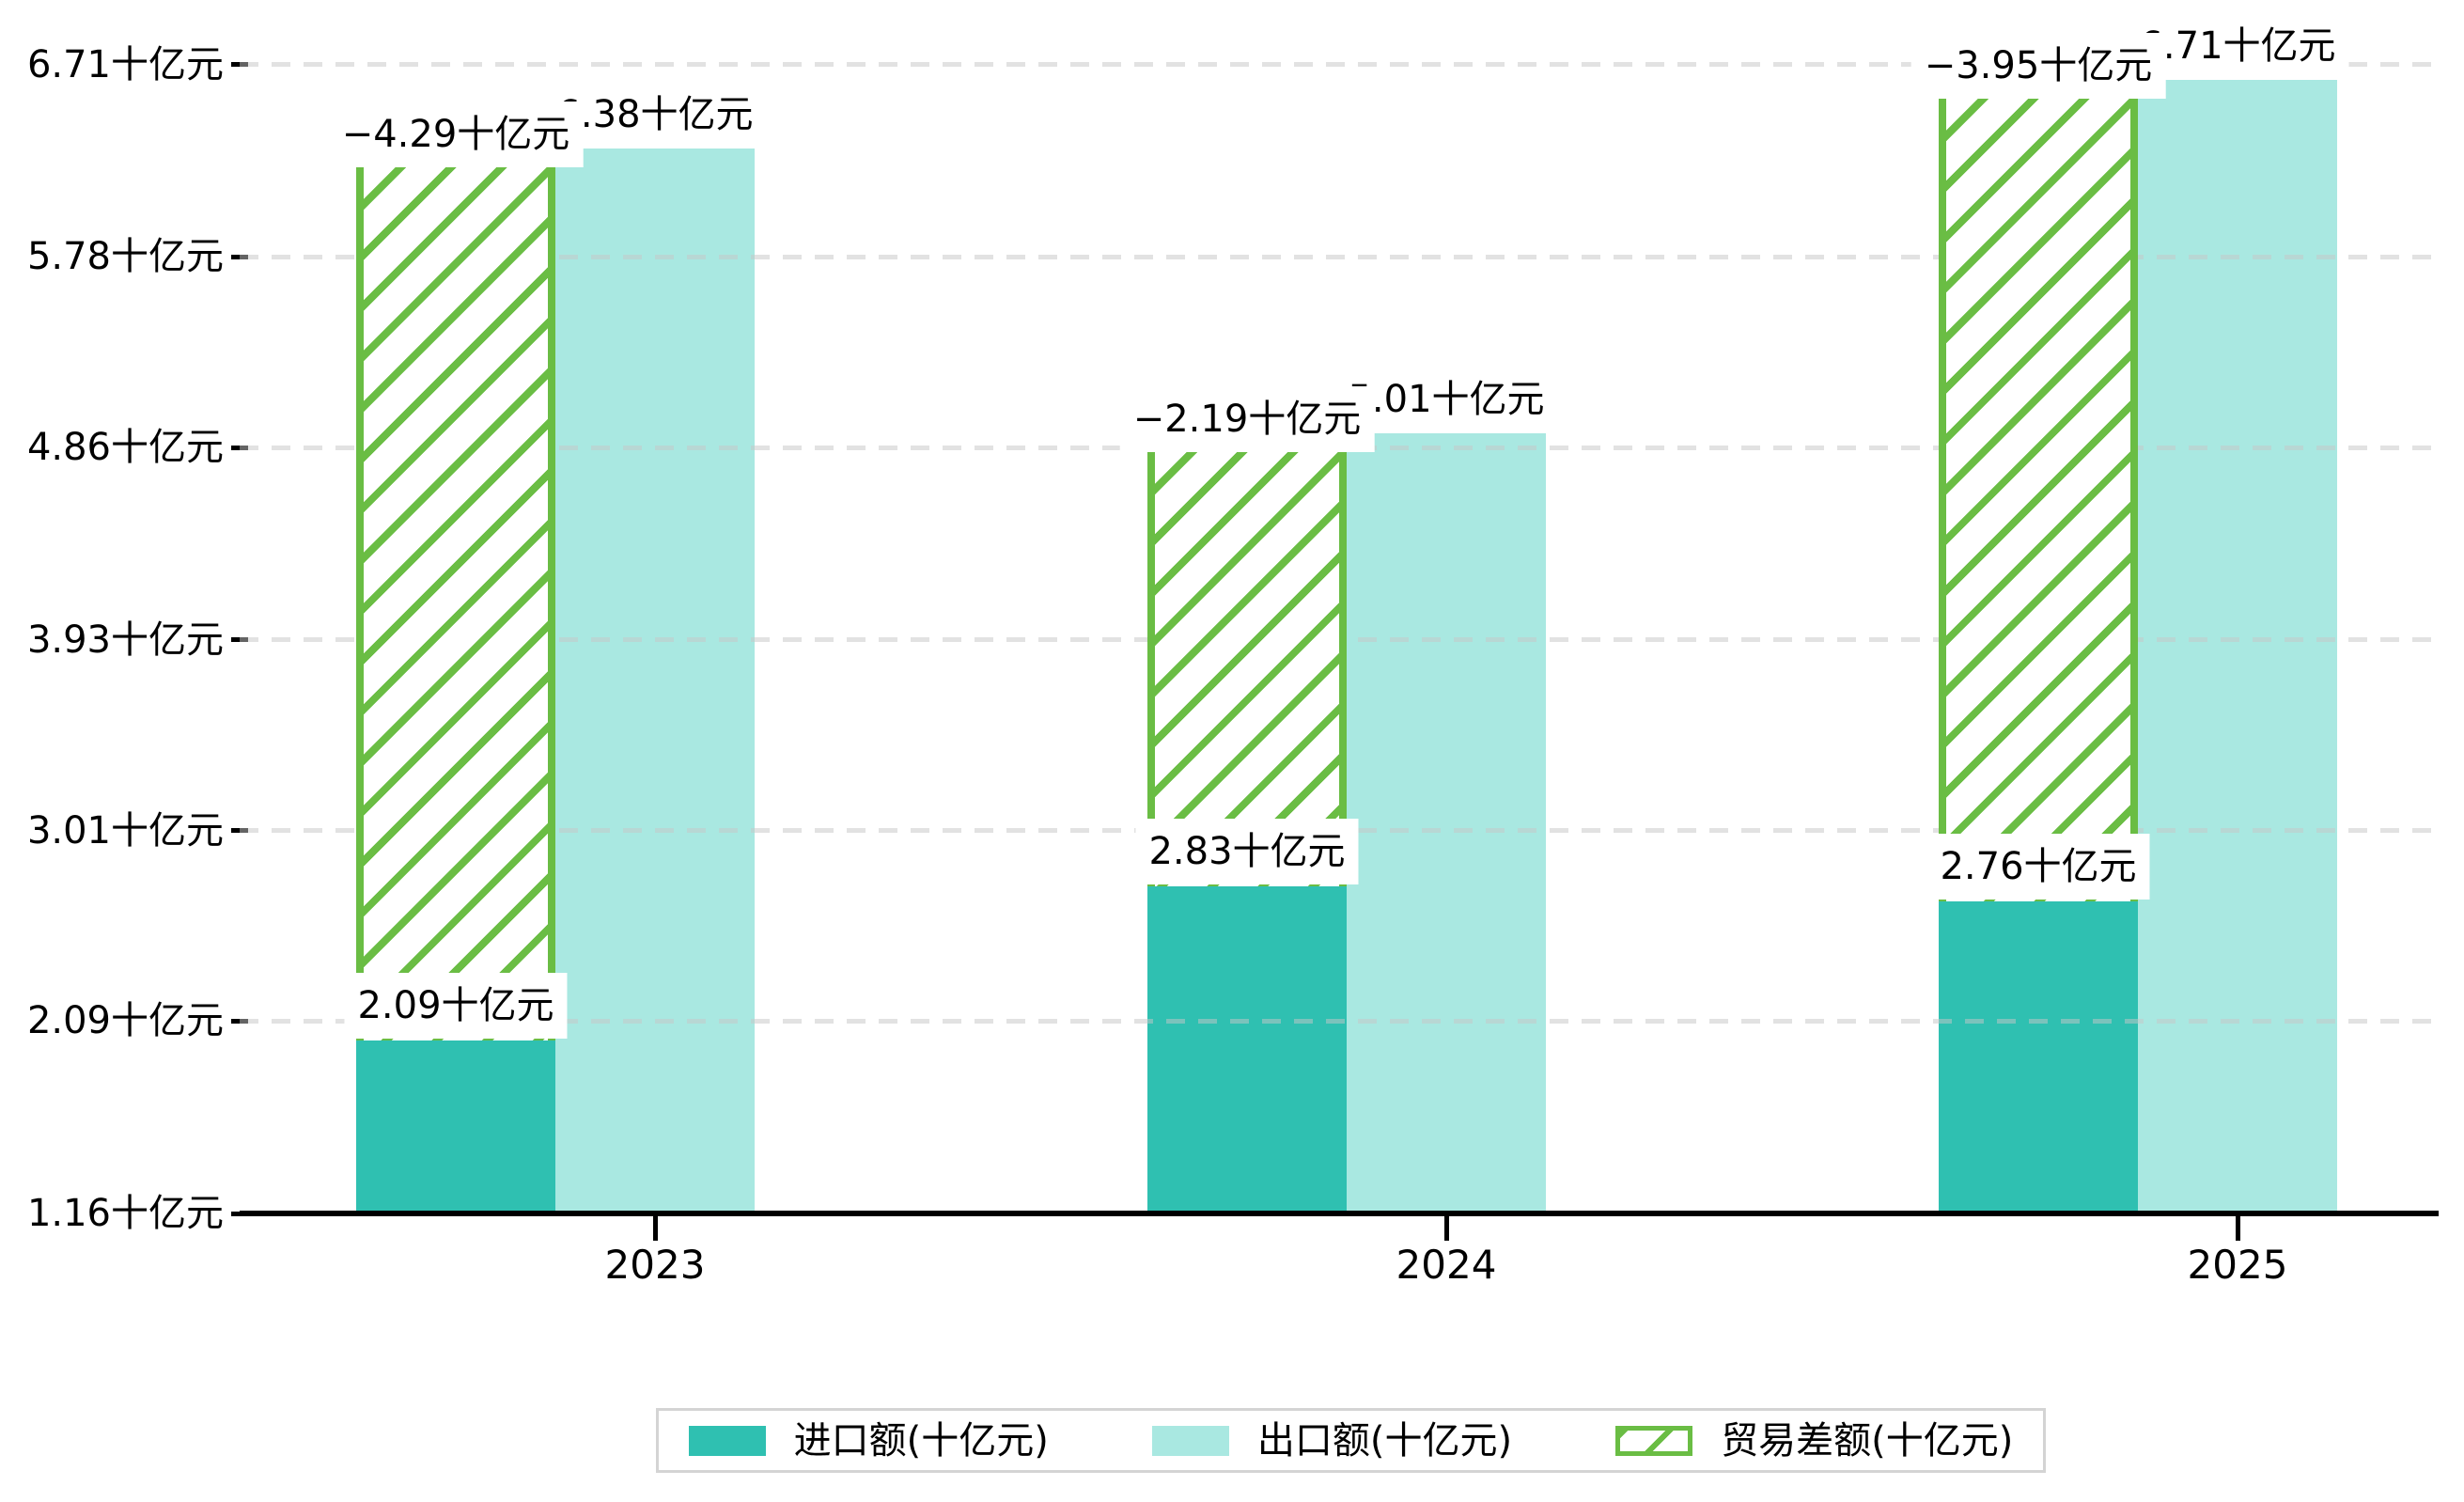 The image size is (2464, 1502). What do you see at coordinates (1446, 1265) in the screenshot?
I see `x-tick-label: 2024` at bounding box center [1446, 1265].